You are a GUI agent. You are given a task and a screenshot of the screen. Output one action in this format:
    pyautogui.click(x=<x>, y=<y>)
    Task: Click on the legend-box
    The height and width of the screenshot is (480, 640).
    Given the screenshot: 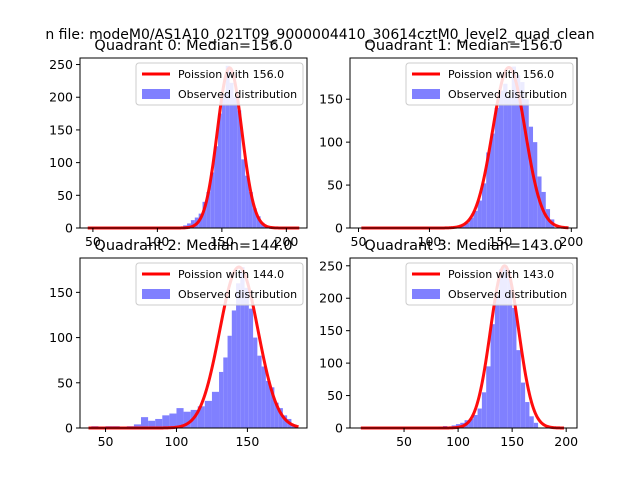 What is the action you would take?
    pyautogui.click(x=219, y=84)
    